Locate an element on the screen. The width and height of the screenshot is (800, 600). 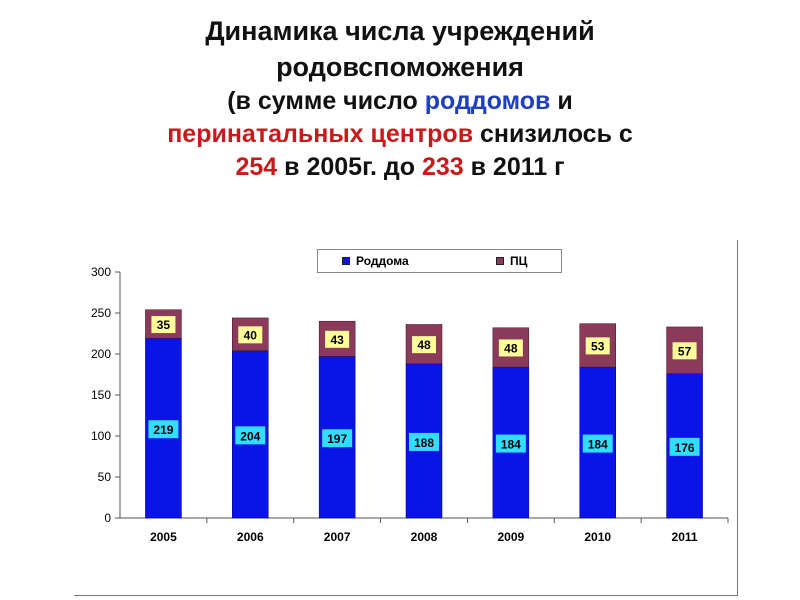
data-label-pc: 53 is located at coordinates (598, 346).